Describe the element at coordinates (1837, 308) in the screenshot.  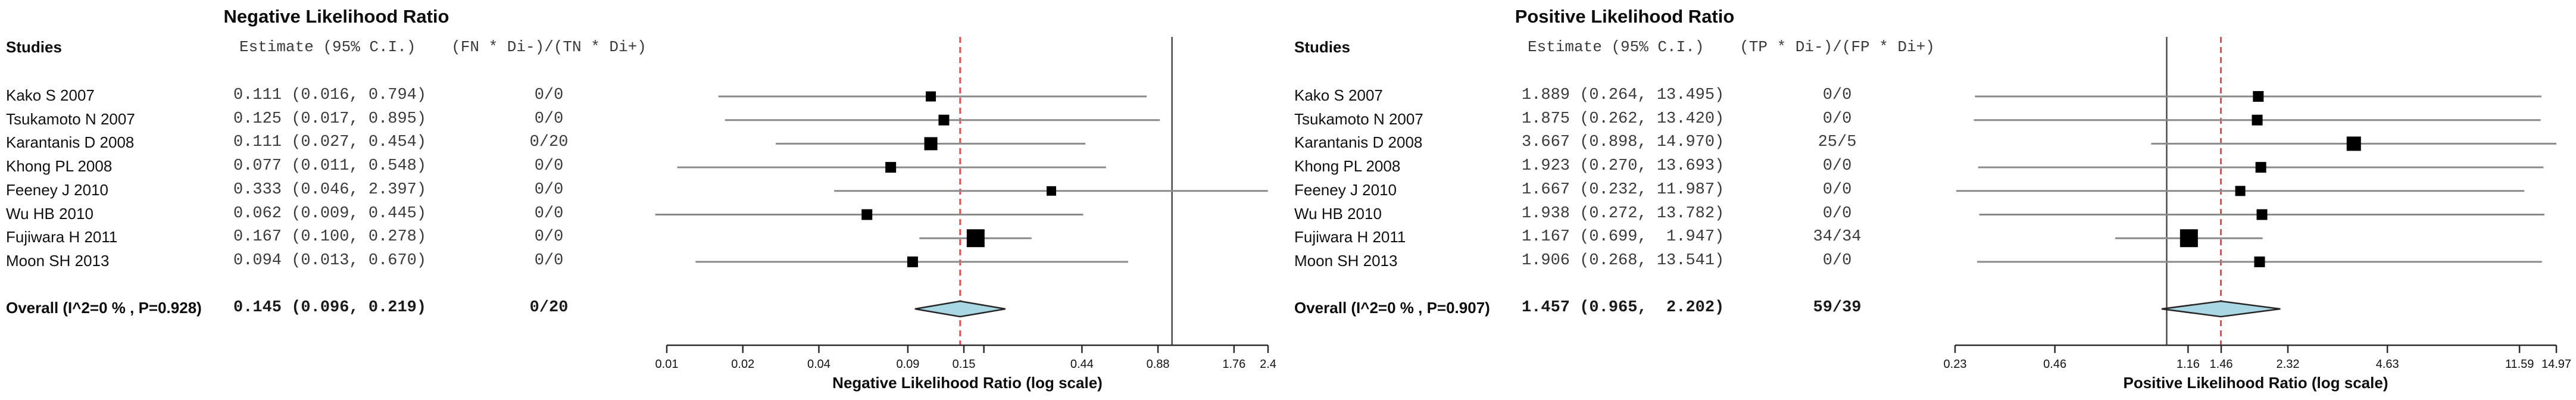
I see `overall-count-value: 59/39` at that location.